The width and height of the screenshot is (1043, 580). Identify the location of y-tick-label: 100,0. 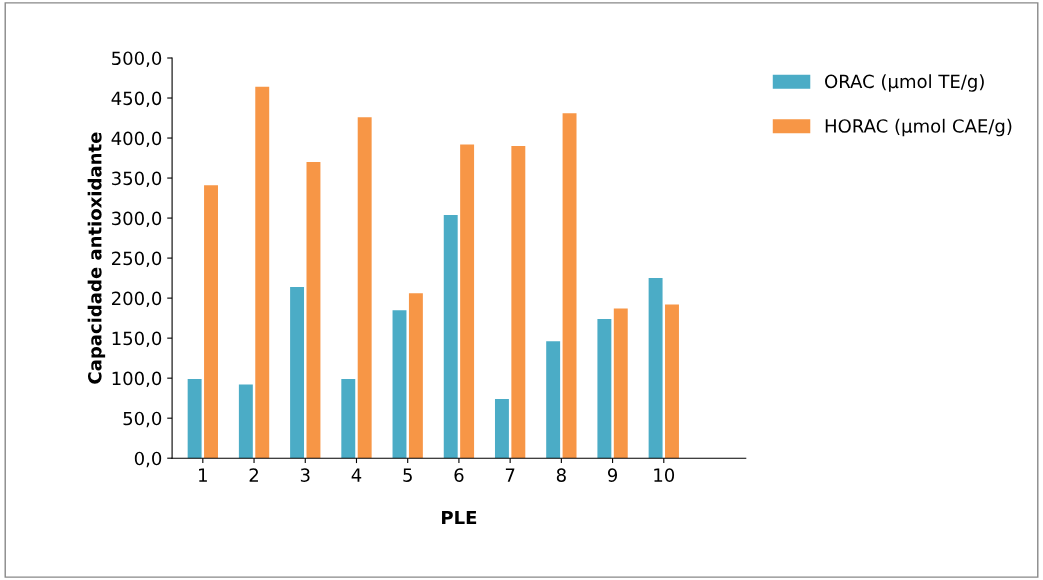
(137, 379).